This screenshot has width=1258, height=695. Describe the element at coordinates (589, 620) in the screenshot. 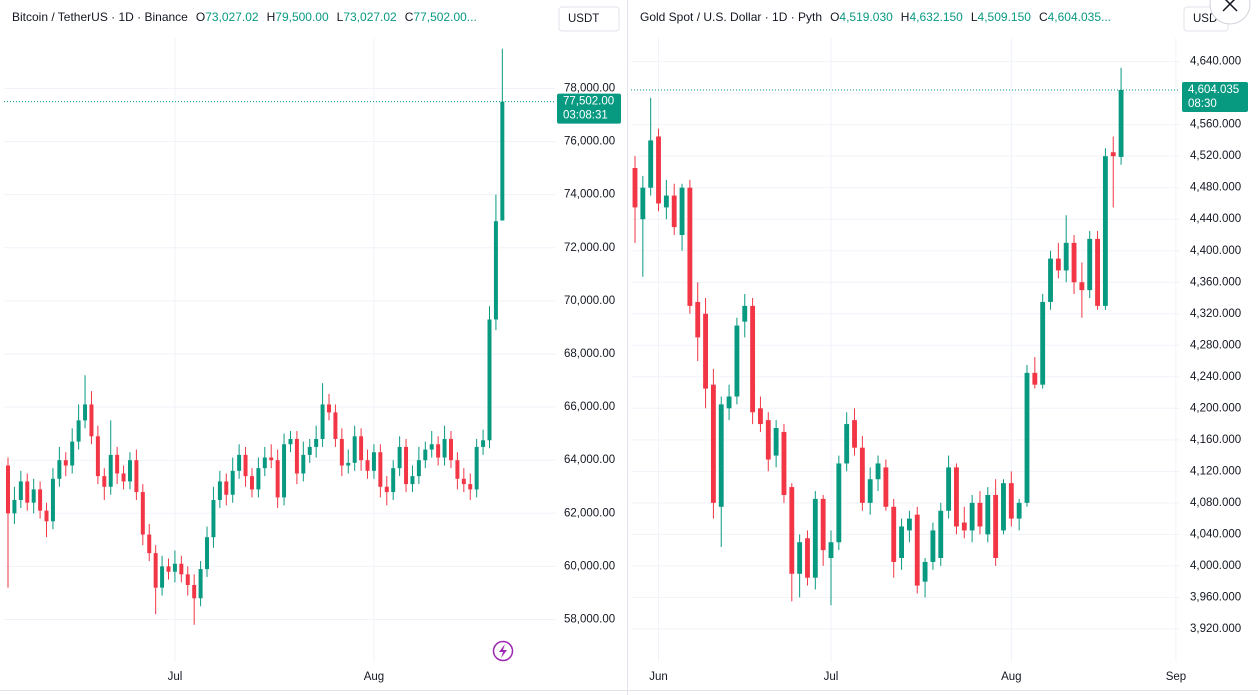

I see `y-tick-label: 58,000.00` at that location.